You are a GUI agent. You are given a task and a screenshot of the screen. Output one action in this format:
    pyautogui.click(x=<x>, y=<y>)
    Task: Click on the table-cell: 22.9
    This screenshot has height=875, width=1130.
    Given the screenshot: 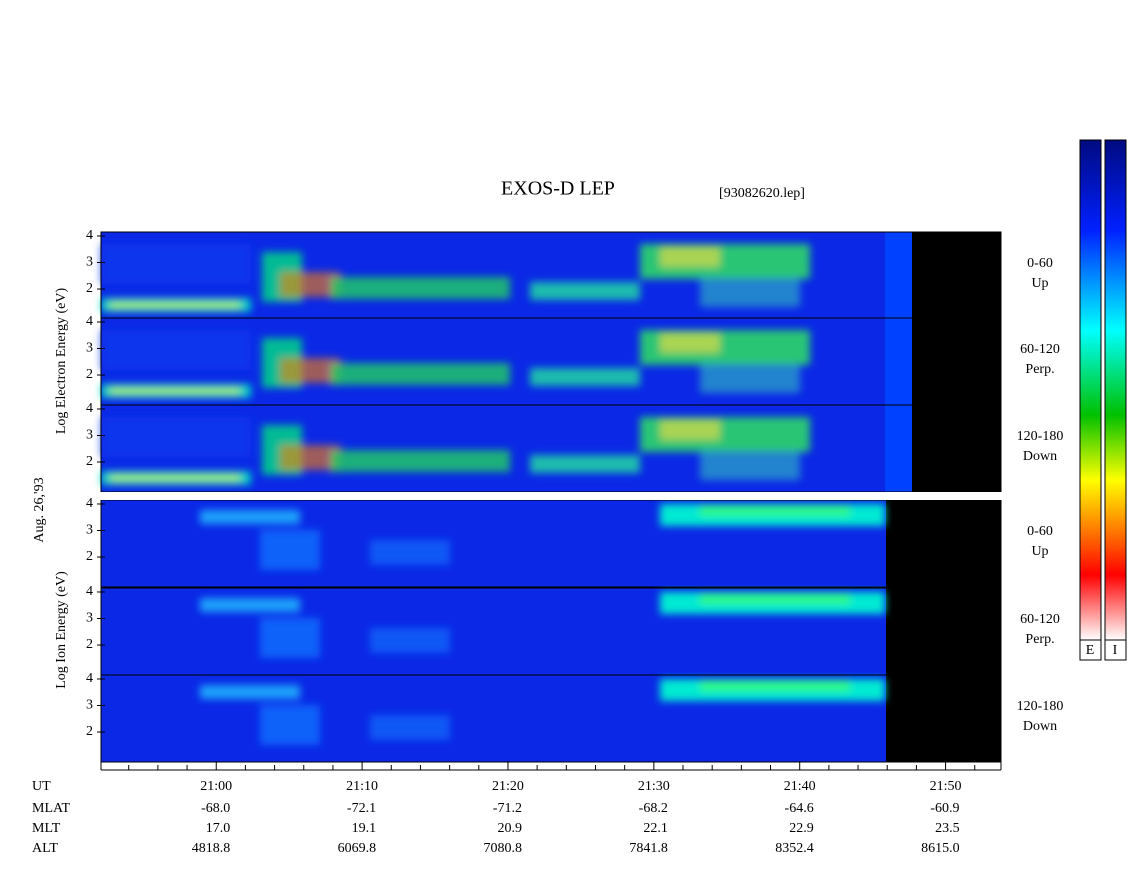 What is the action you would take?
    pyautogui.click(x=801, y=828)
    